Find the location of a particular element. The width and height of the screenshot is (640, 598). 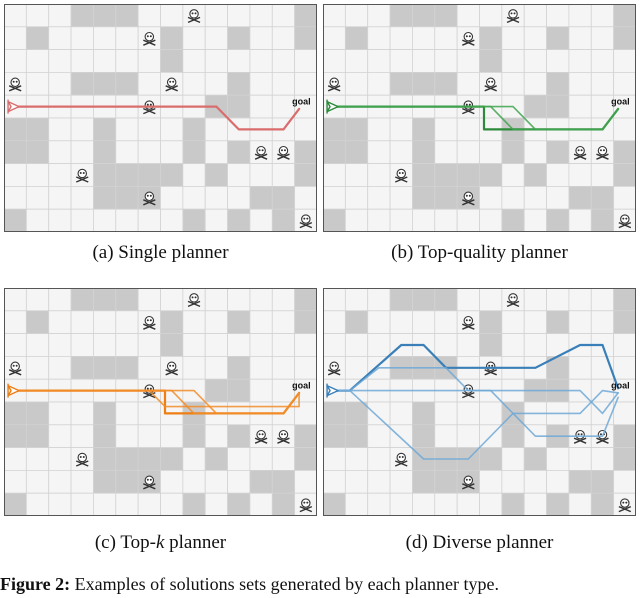

caption-top-k-planner: (c) Top-k planner is located at coordinates (160, 542).